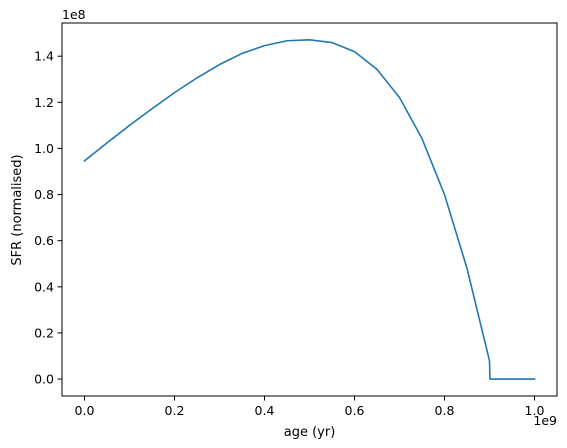  What do you see at coordinates (310, 407) in the screenshot?
I see `x-axis-ticks: 0.0 0.2 0.4 0.6 0.8 1.0` at bounding box center [310, 407].